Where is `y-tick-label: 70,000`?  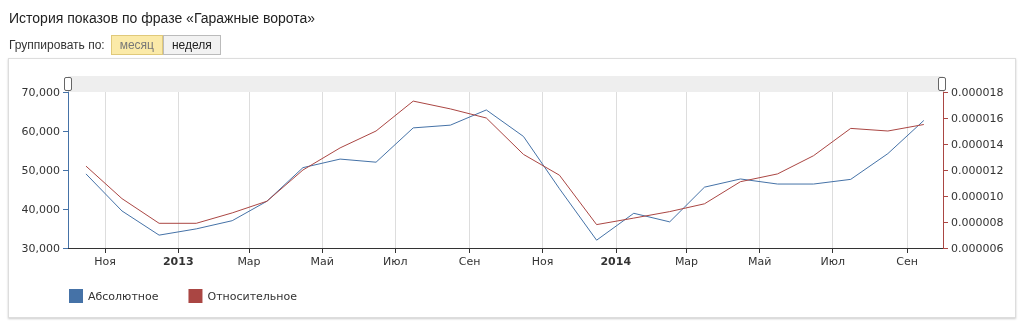 y-tick-label: 70,000 is located at coordinates (40, 92).